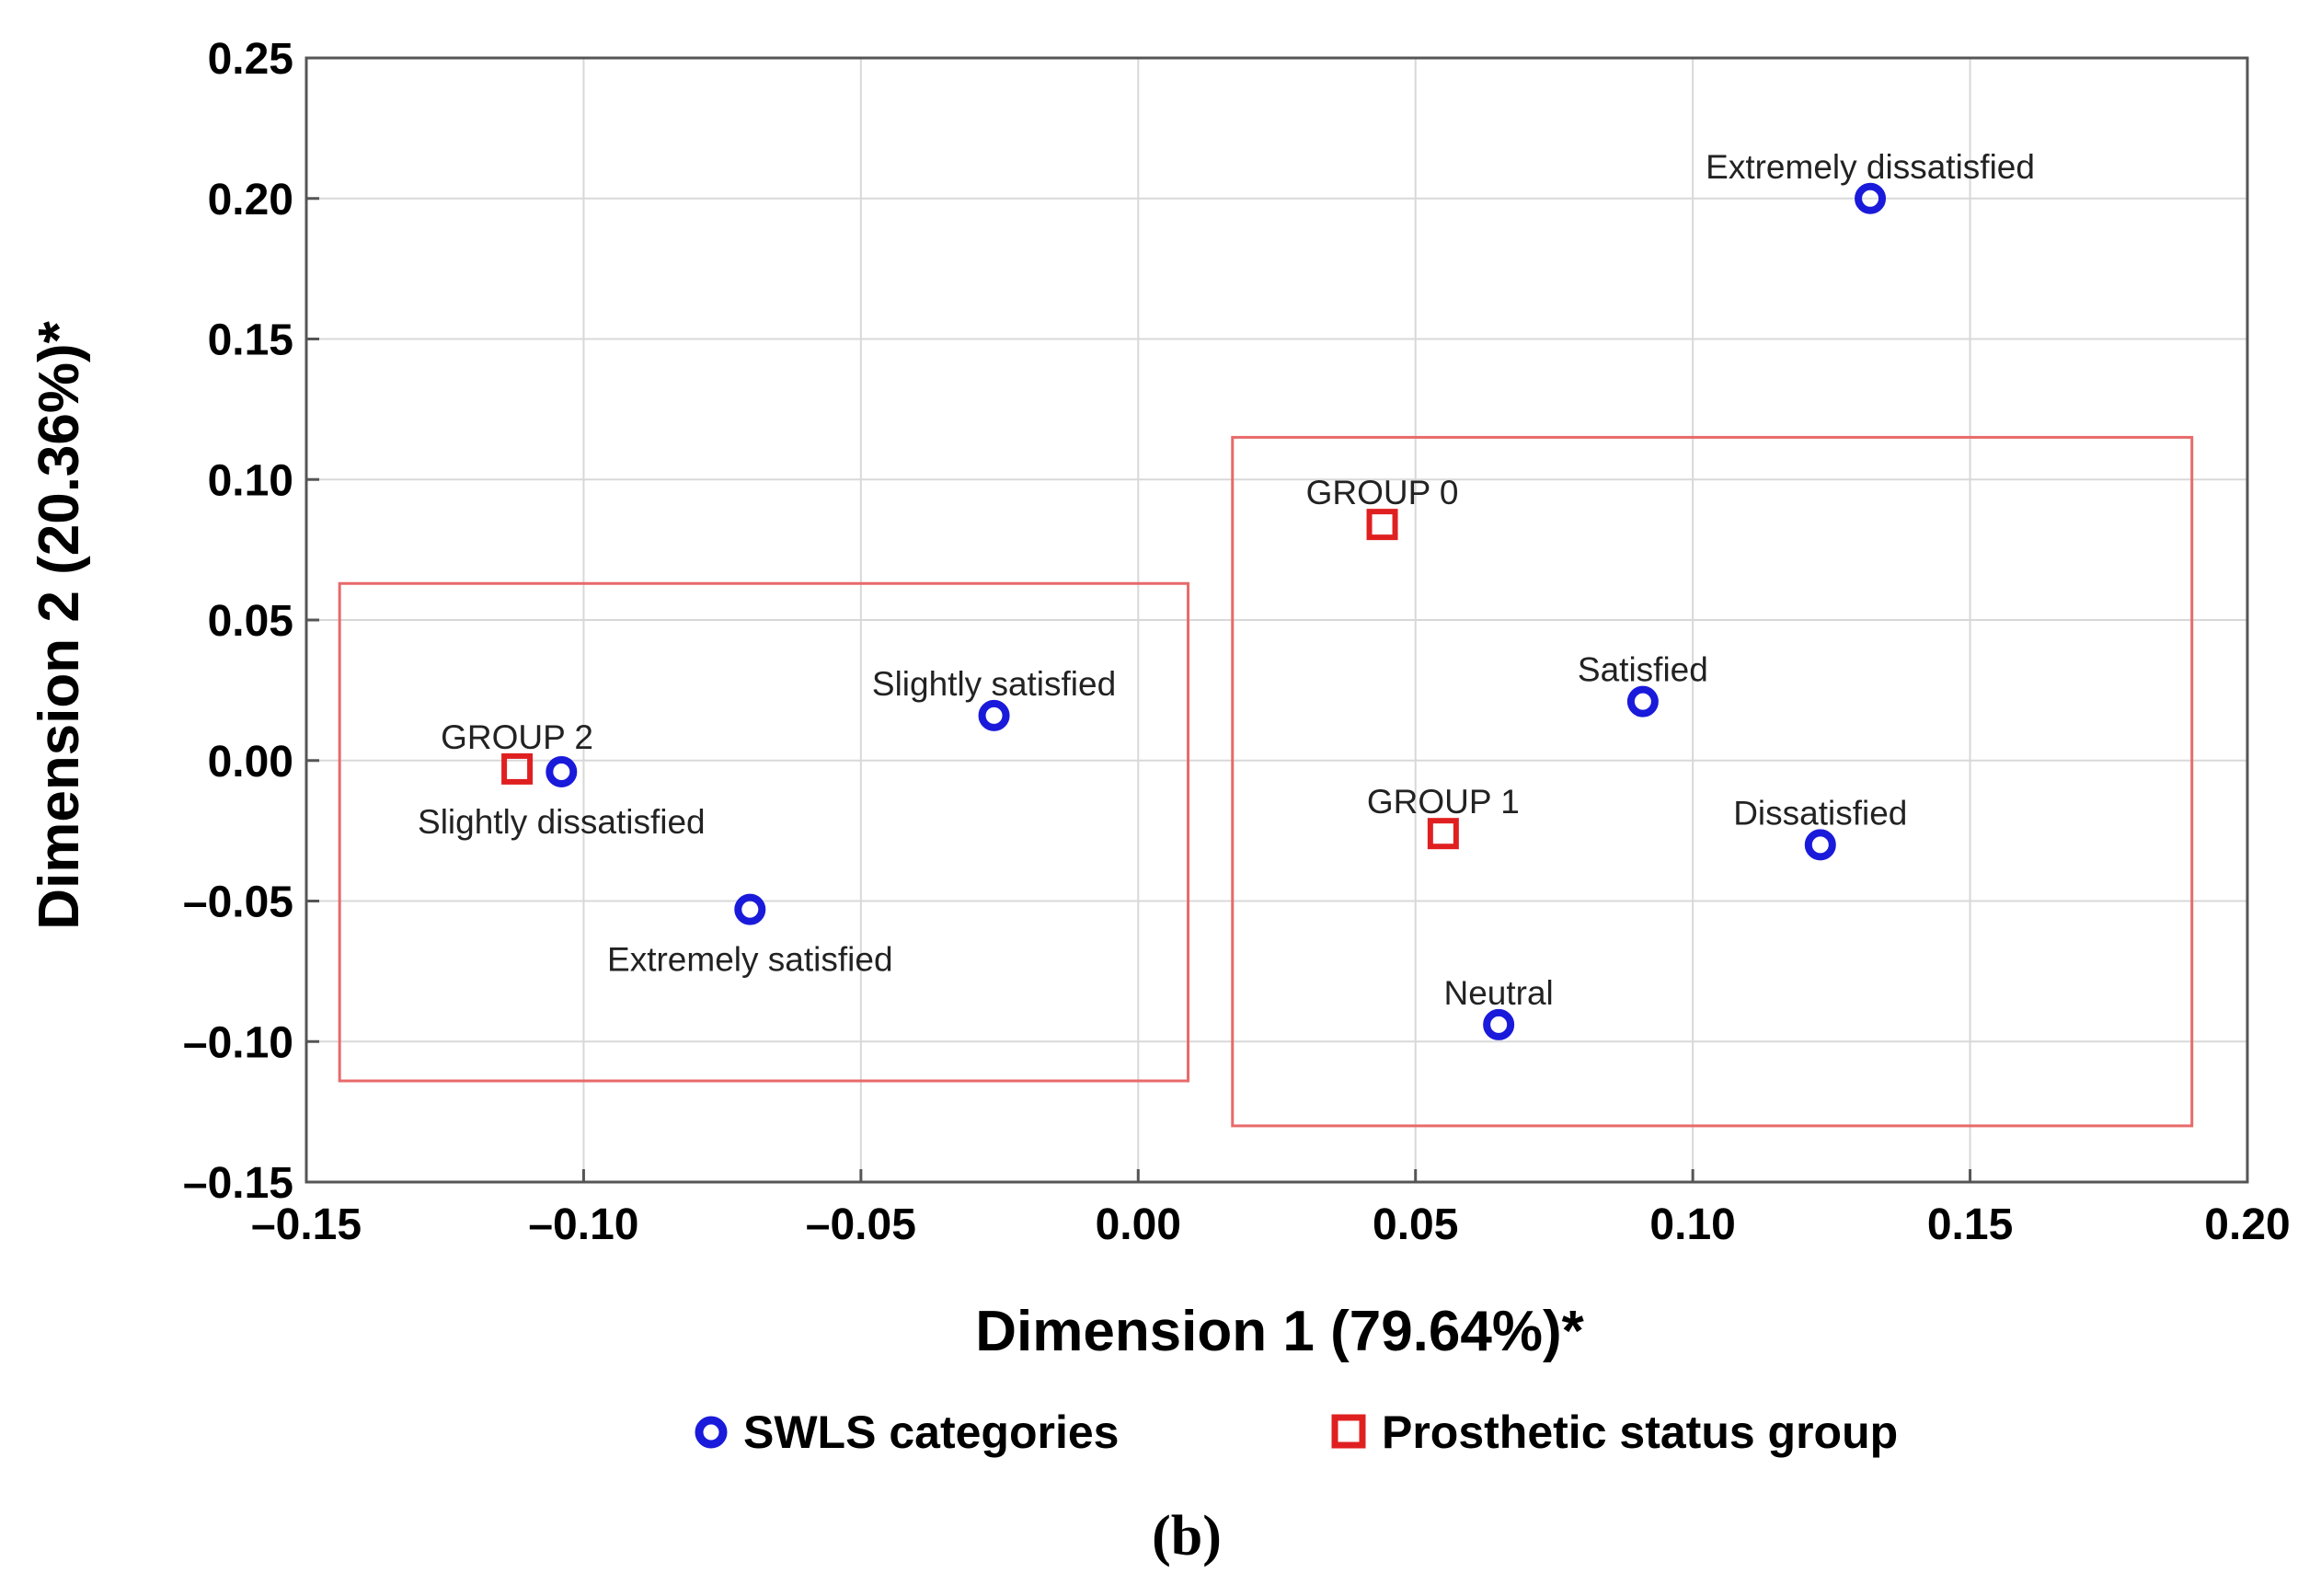 The width and height of the screenshot is (2309, 1596). What do you see at coordinates (238, 1042) in the screenshot?
I see `y-tick-label: –0.10` at bounding box center [238, 1042].